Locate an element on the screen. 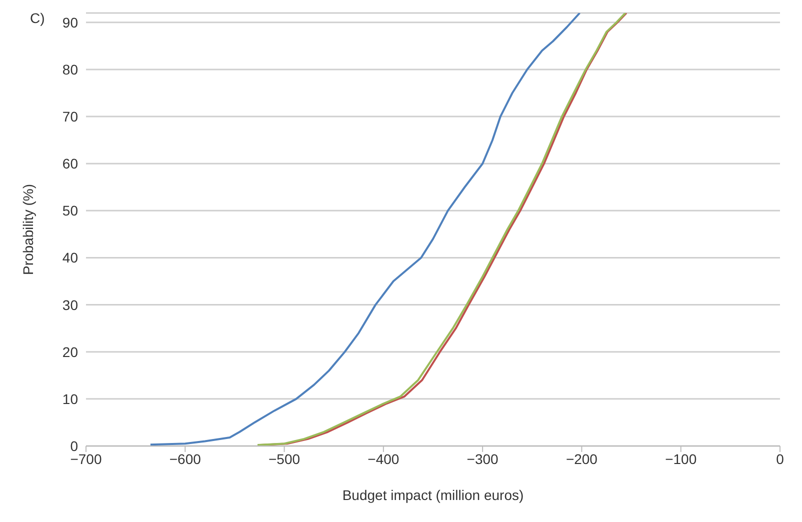  y-tick-label: 20 is located at coordinates (70, 352).